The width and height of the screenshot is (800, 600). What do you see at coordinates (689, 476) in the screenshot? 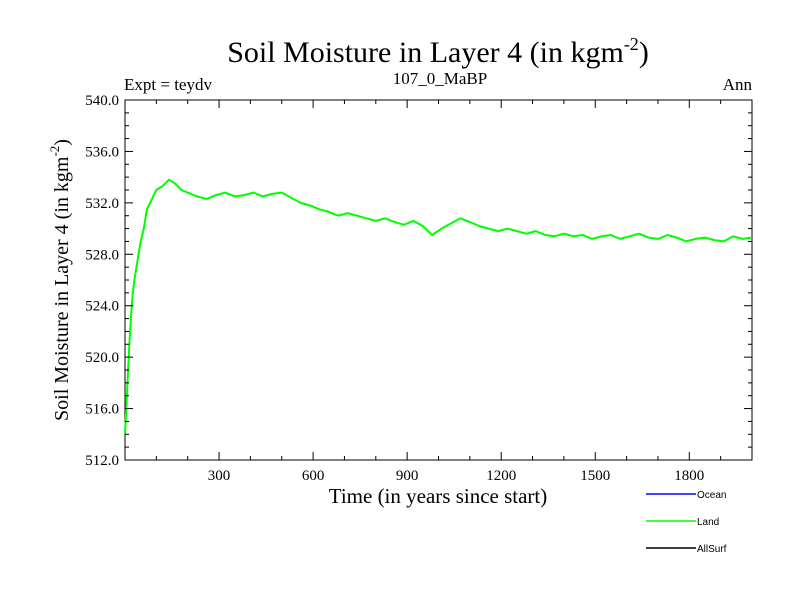
I see `x-tick-label: 1800` at bounding box center [689, 476].